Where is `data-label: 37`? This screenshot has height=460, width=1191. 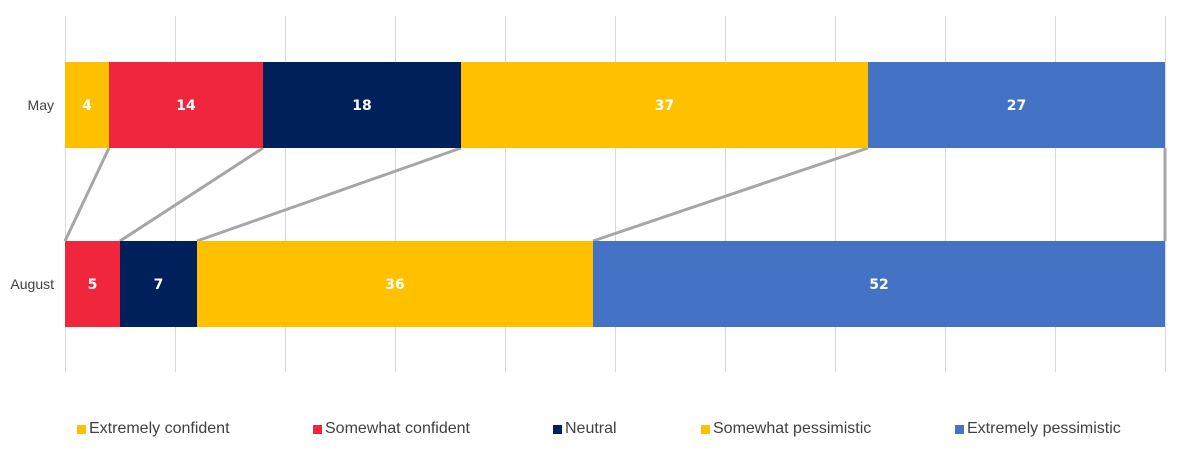
data-label: 37 is located at coordinates (664, 106).